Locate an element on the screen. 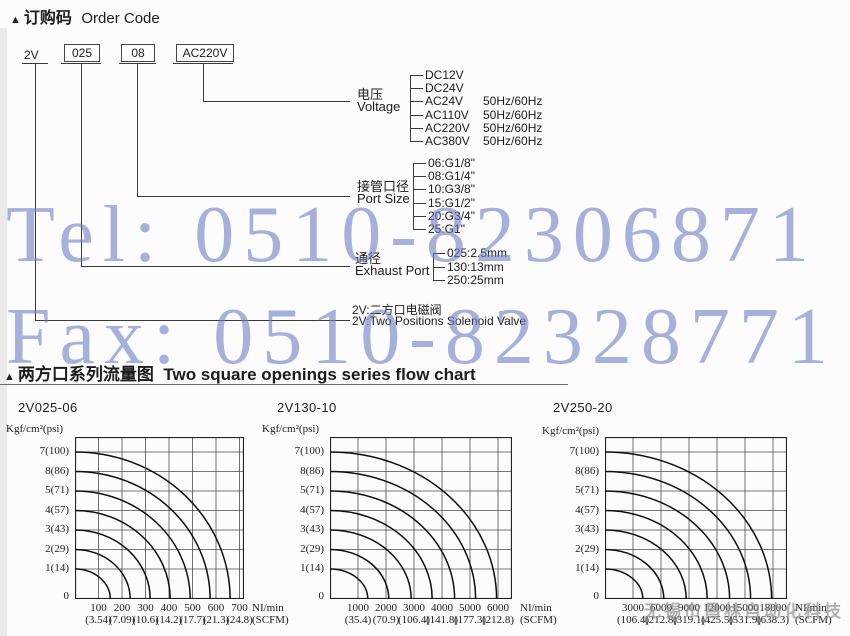 This screenshot has width=850, height=636. option-label: AC380V is located at coordinates (447, 141).